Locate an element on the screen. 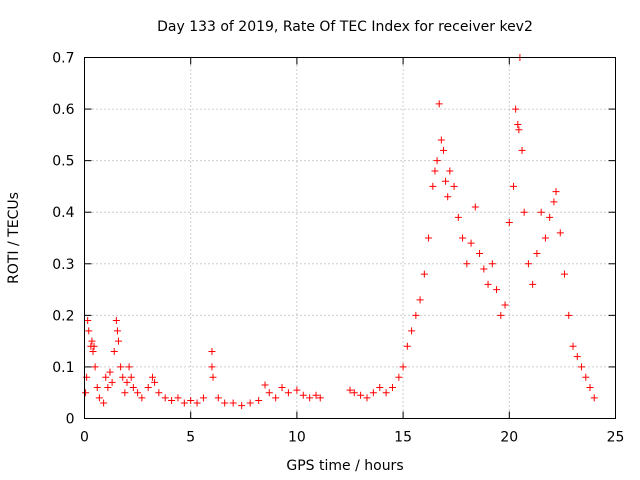 This screenshot has width=640, height=480. y-axis-label: ROTI / TECUs is located at coordinates (14, 238).